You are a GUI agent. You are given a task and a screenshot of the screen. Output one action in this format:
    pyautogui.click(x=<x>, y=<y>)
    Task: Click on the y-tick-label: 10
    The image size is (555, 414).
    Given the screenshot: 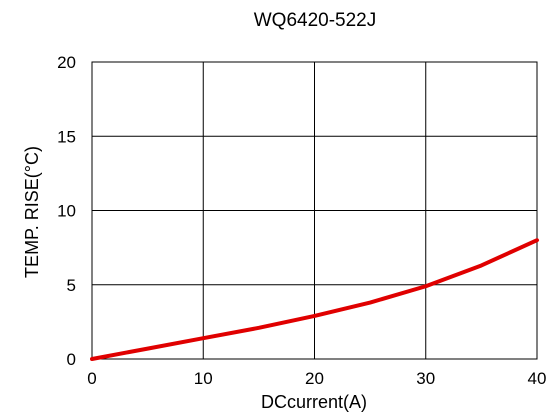 What is the action you would take?
    pyautogui.click(x=66, y=211)
    